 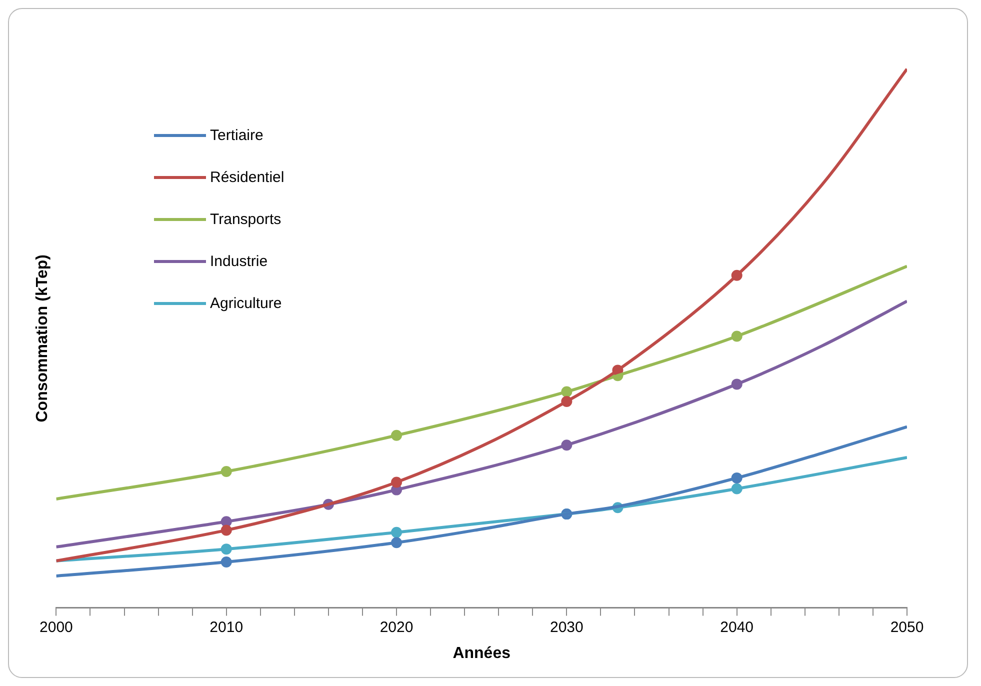 I want to click on x-axis-title: Années, so click(x=481, y=653).